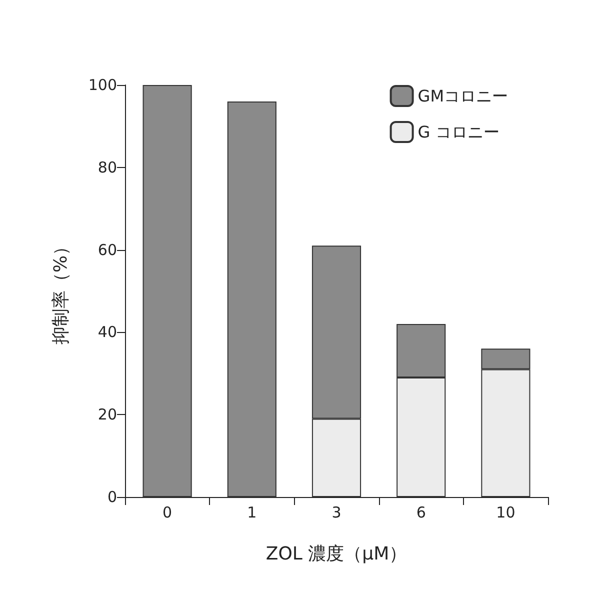  I want to click on y-tick-label: 20, so click(107, 415).